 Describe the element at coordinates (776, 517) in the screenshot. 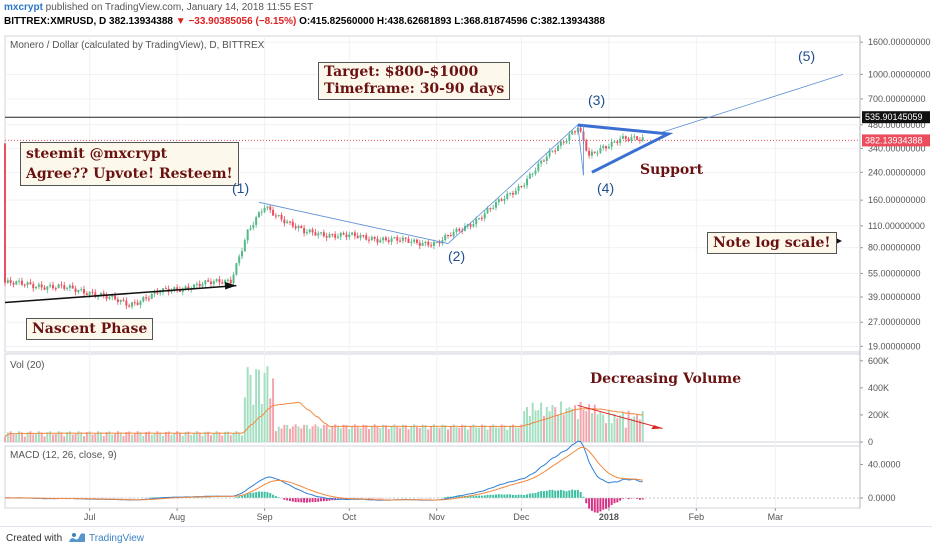

I see `time-axis-label: Mar` at that location.